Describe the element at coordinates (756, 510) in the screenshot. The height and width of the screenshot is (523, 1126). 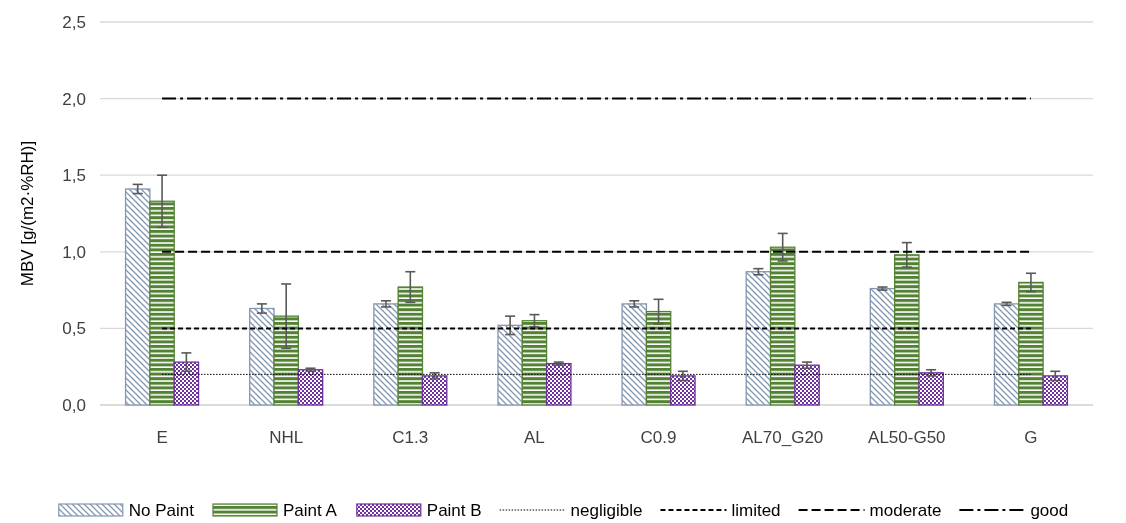
I see `legend-label: limited` at that location.